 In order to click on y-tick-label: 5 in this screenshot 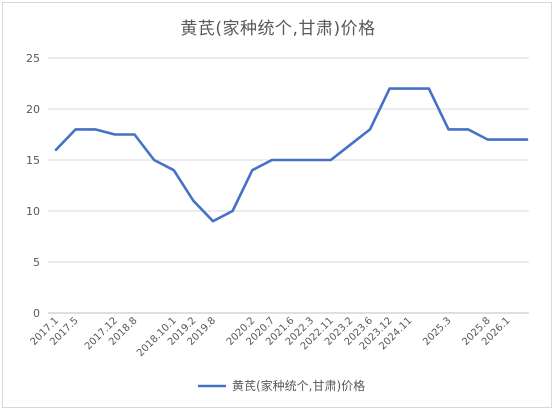, I will do `click(36, 262)`.